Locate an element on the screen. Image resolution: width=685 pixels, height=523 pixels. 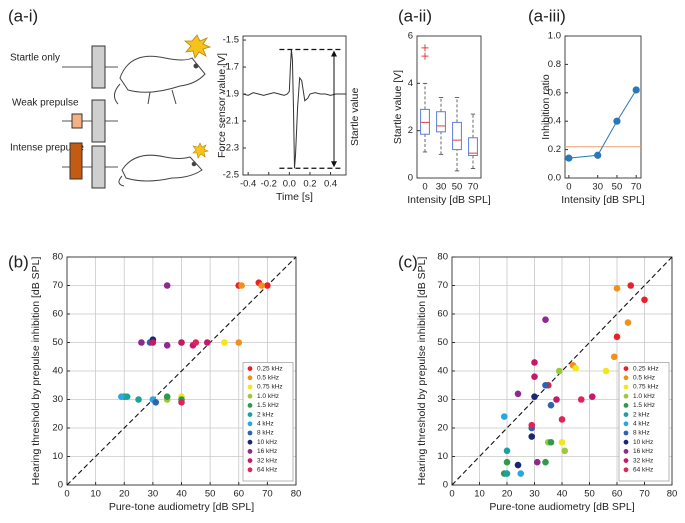
x-tick-label: 60 is located at coordinates (617, 494).